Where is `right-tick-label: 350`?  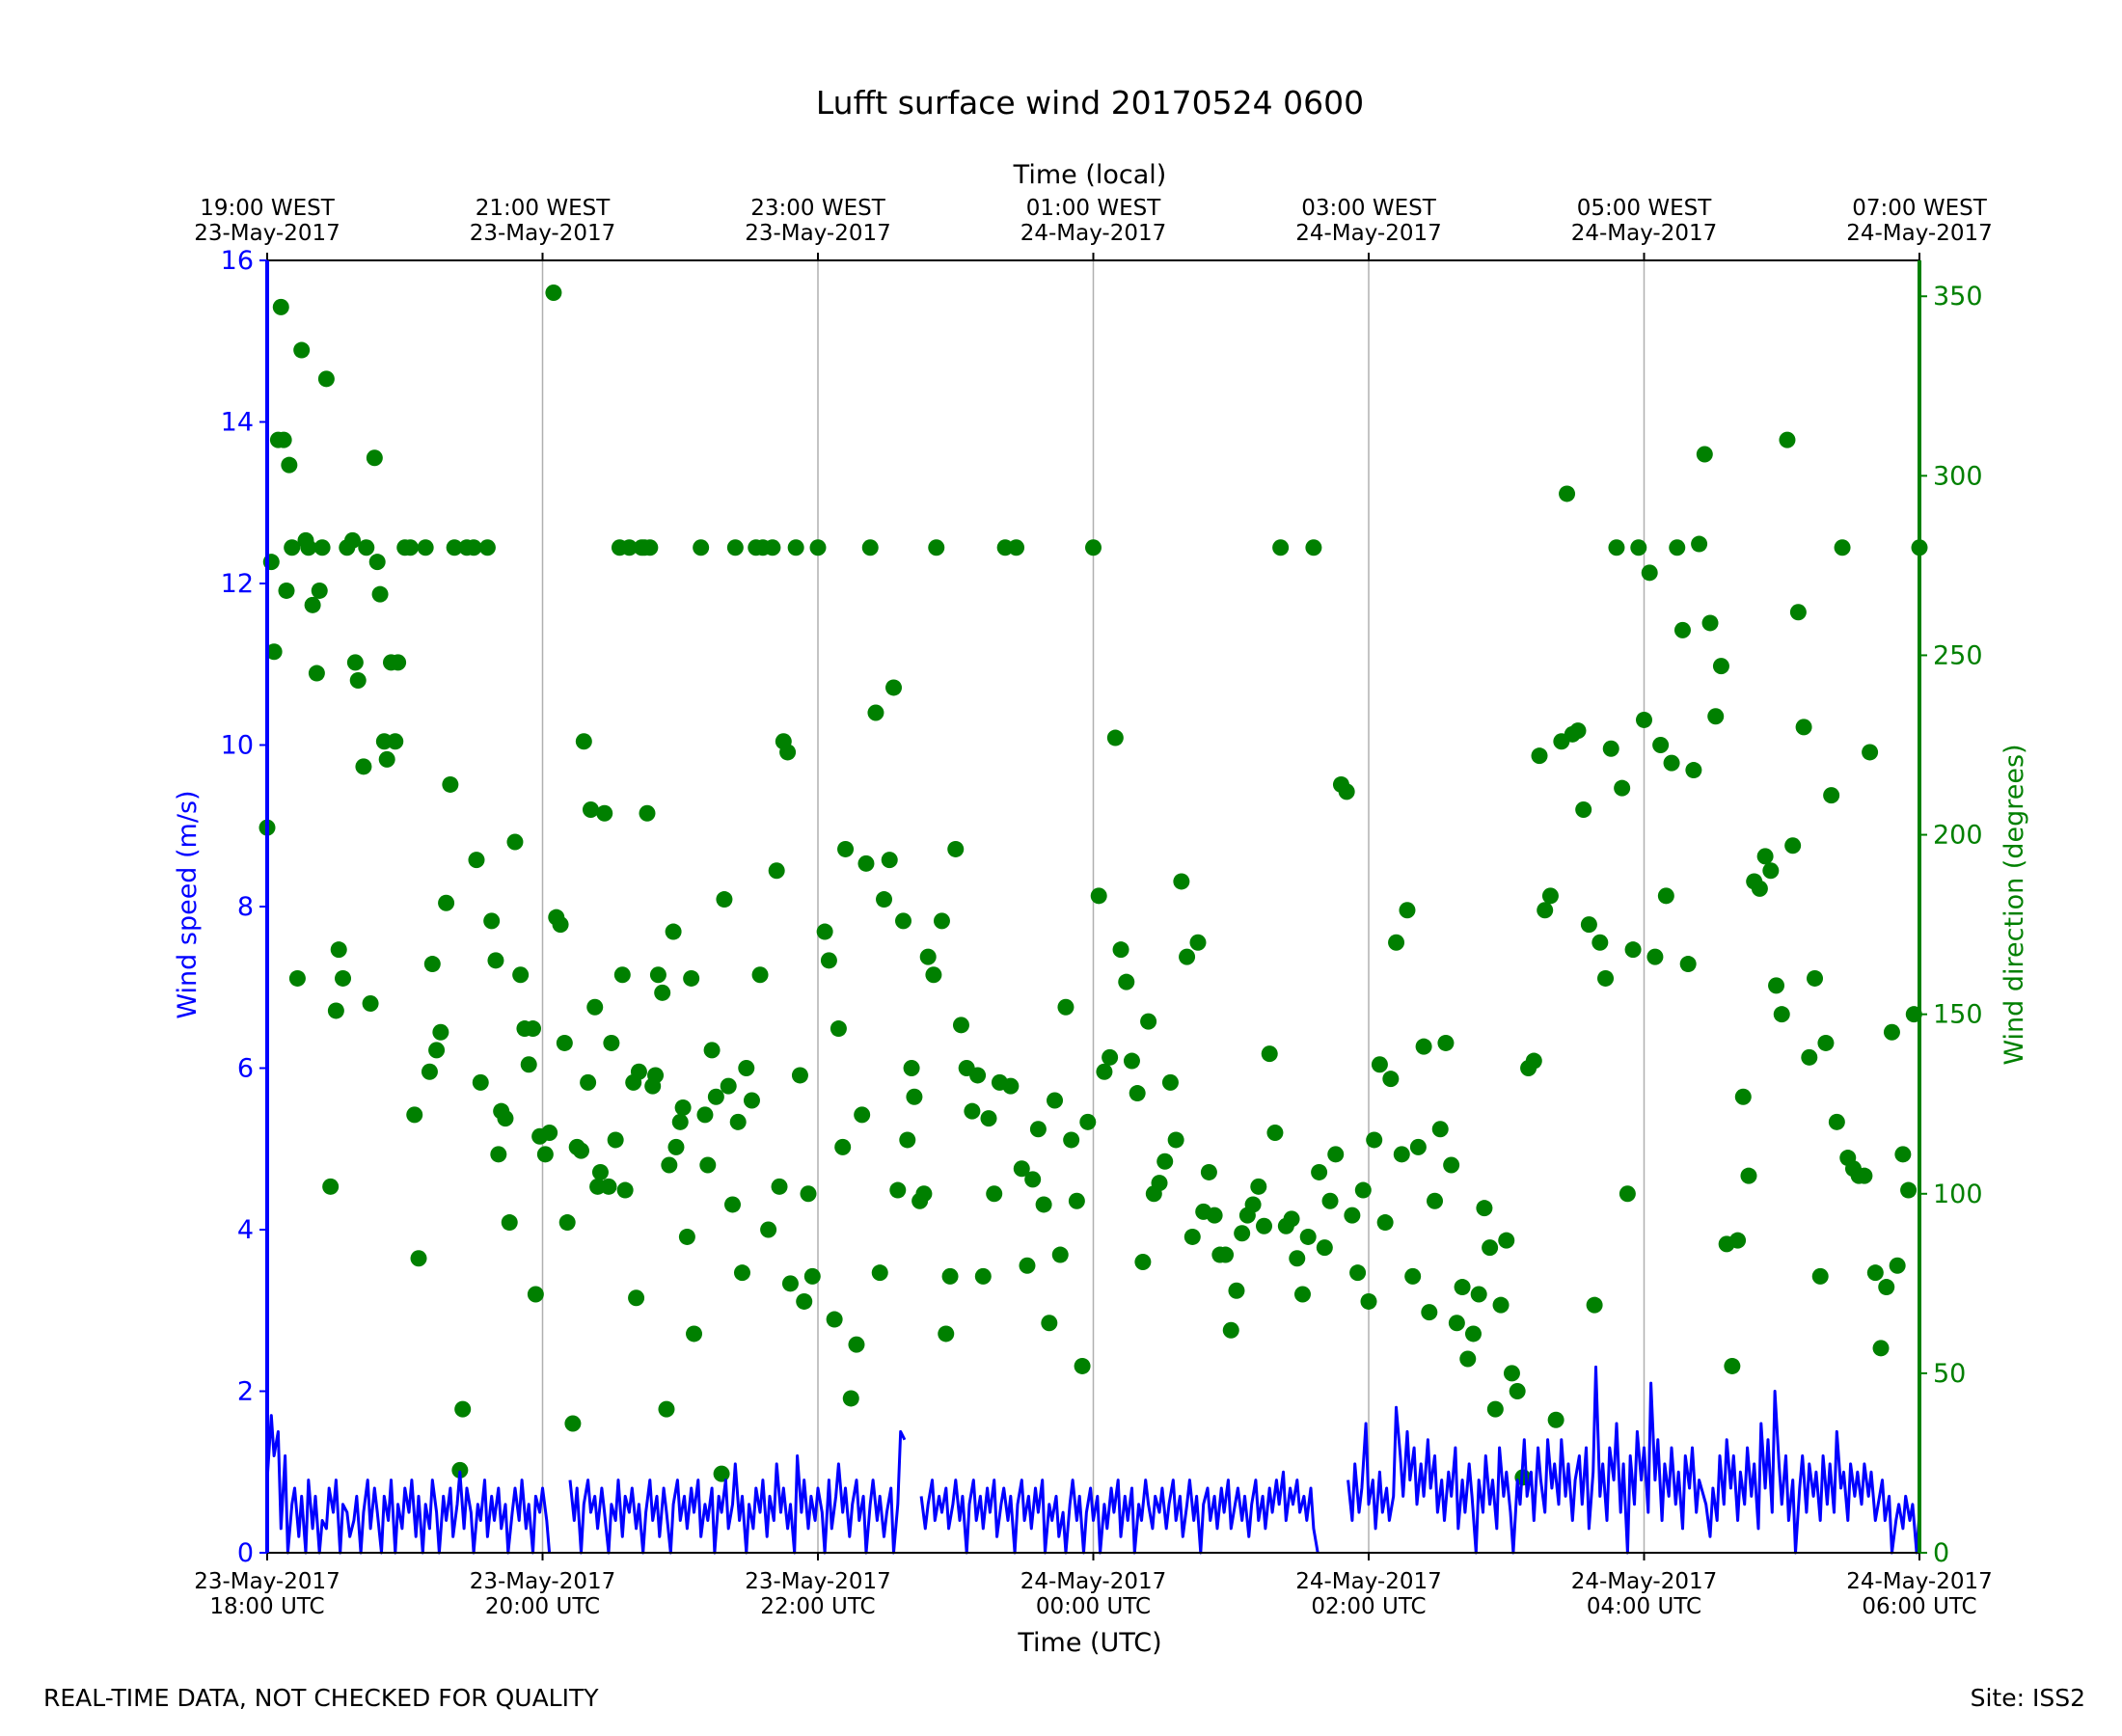
right-tick-label: 350 is located at coordinates (1958, 297).